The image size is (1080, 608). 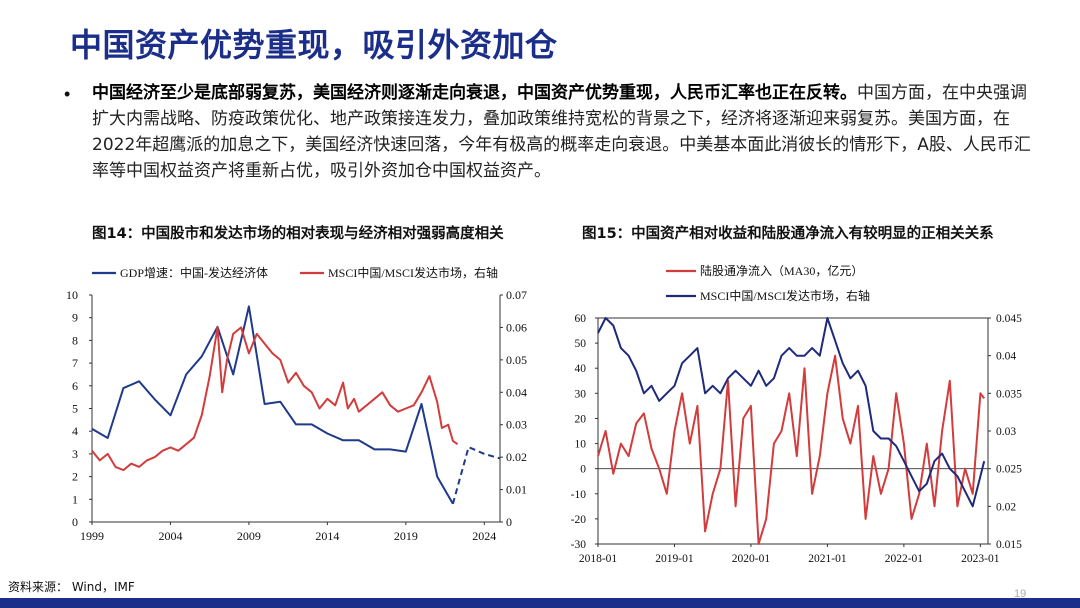 I want to click on chart2-right-tick-label: 0.02, so click(x=1006, y=507).